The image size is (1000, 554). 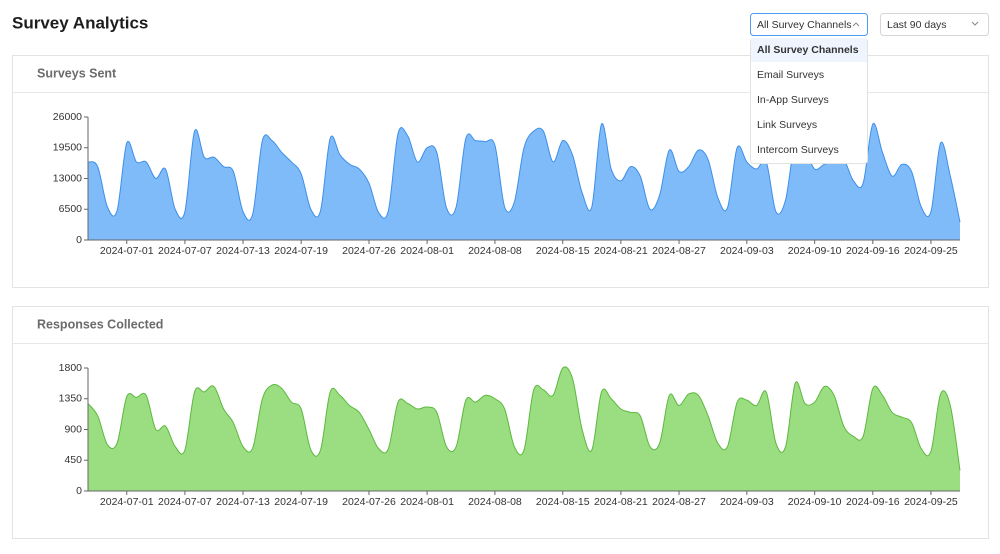 What do you see at coordinates (67, 148) in the screenshot?
I see `y-tick-label: 19500` at bounding box center [67, 148].